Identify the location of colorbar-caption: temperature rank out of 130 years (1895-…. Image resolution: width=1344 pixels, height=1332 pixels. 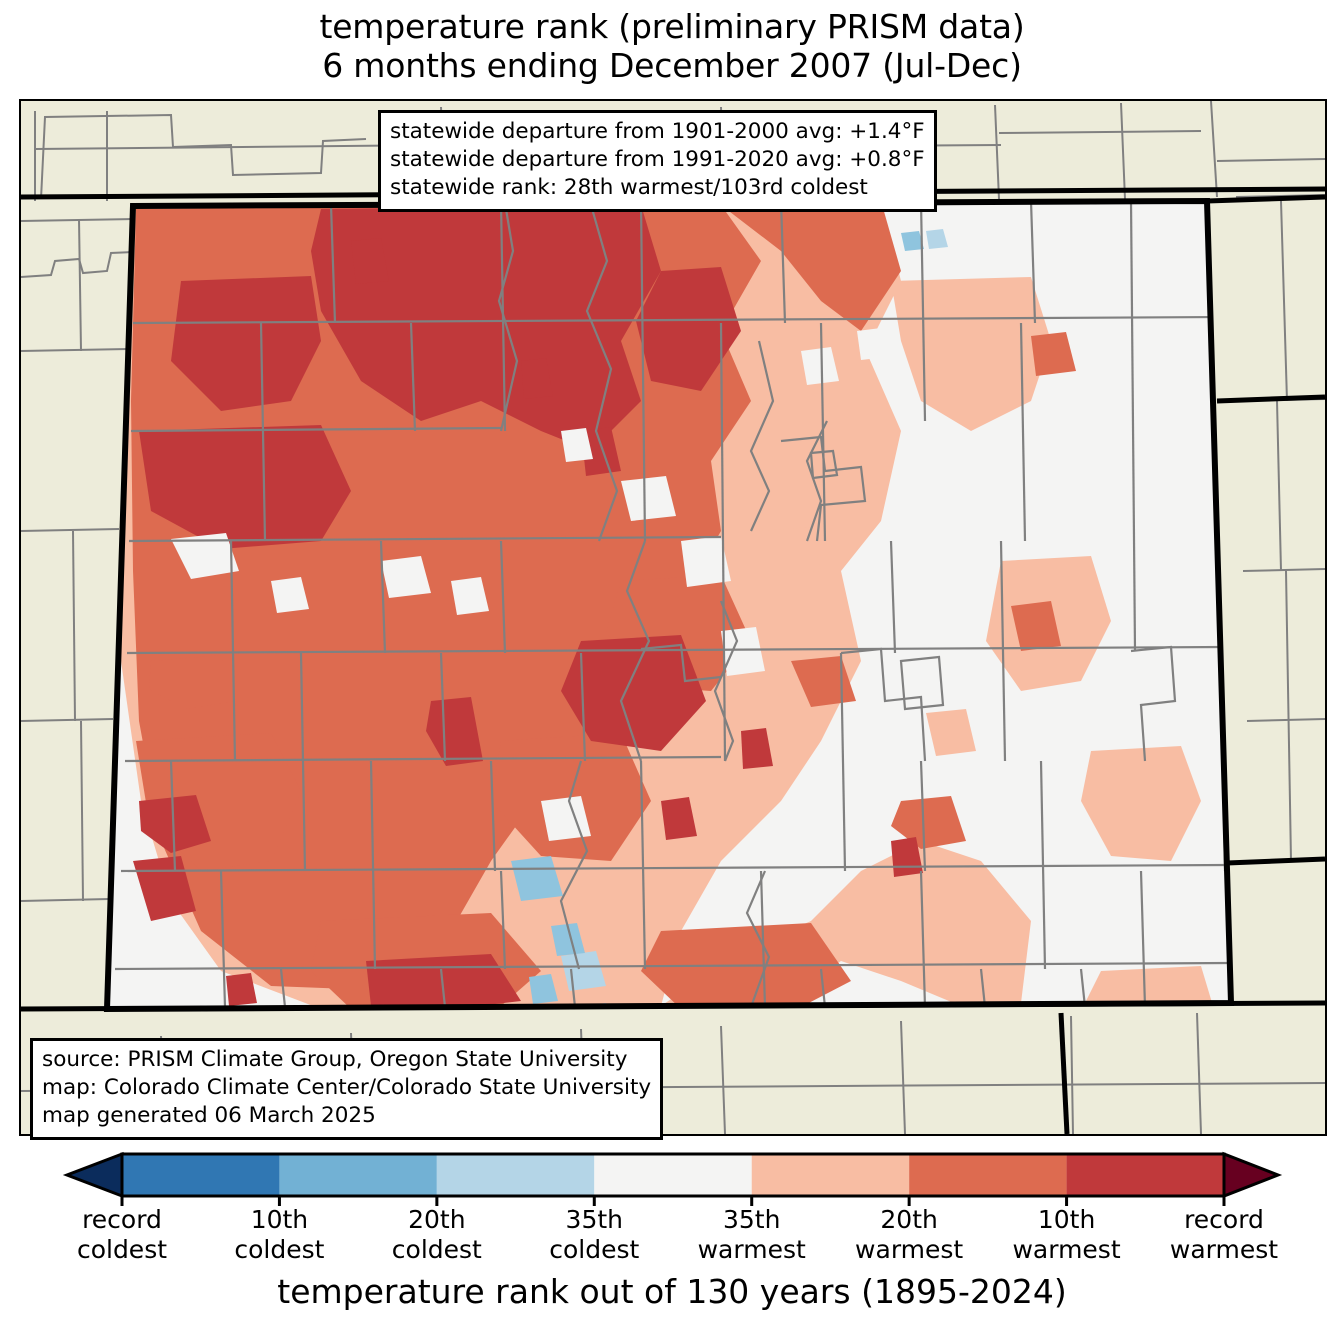
(672, 1291).